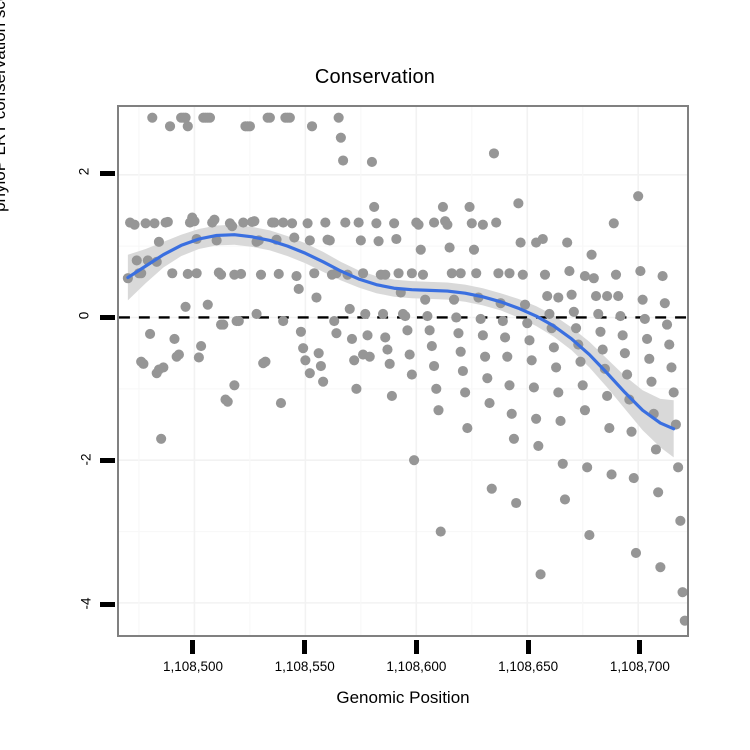 The image size is (750, 750). What do you see at coordinates (528, 666) in the screenshot?
I see `x-tick-label: 1,108,650` at bounding box center [528, 666].